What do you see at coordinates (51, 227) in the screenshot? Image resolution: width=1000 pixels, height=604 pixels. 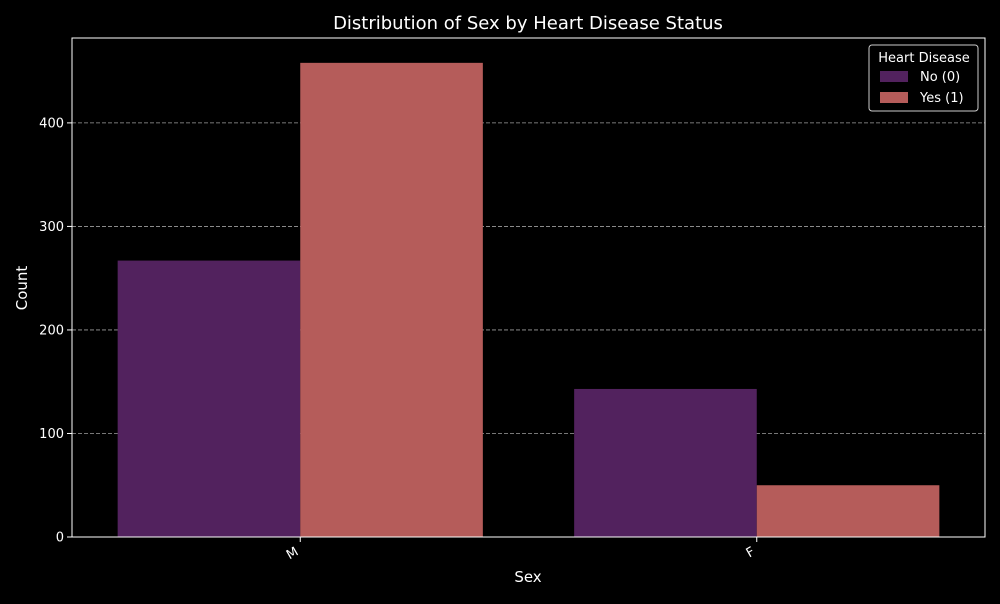 I see `y-tick-label: 300` at bounding box center [51, 227].